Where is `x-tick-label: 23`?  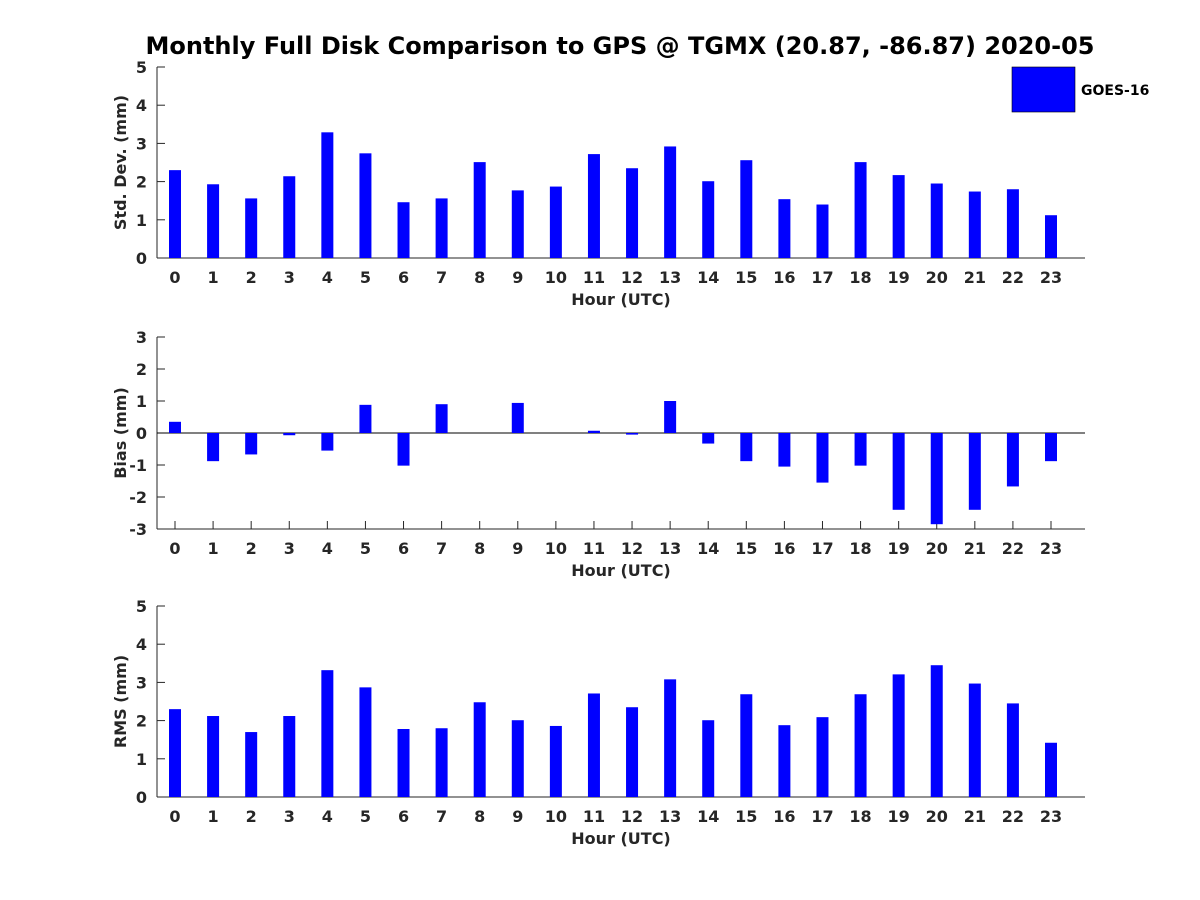 x-tick-label: 23 is located at coordinates (1051, 548).